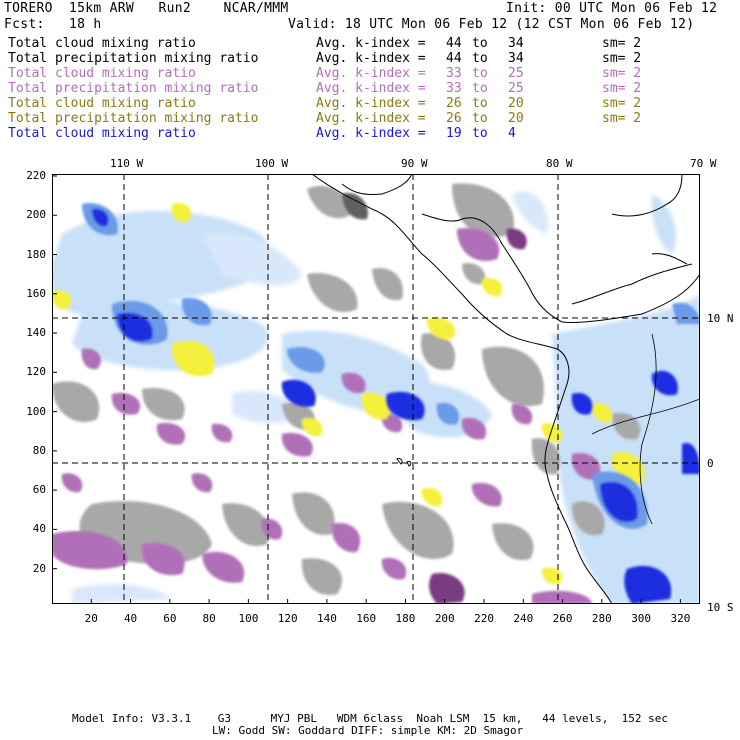 The image size is (740, 740). I want to click on legend-to-5: to, so click(480, 118).